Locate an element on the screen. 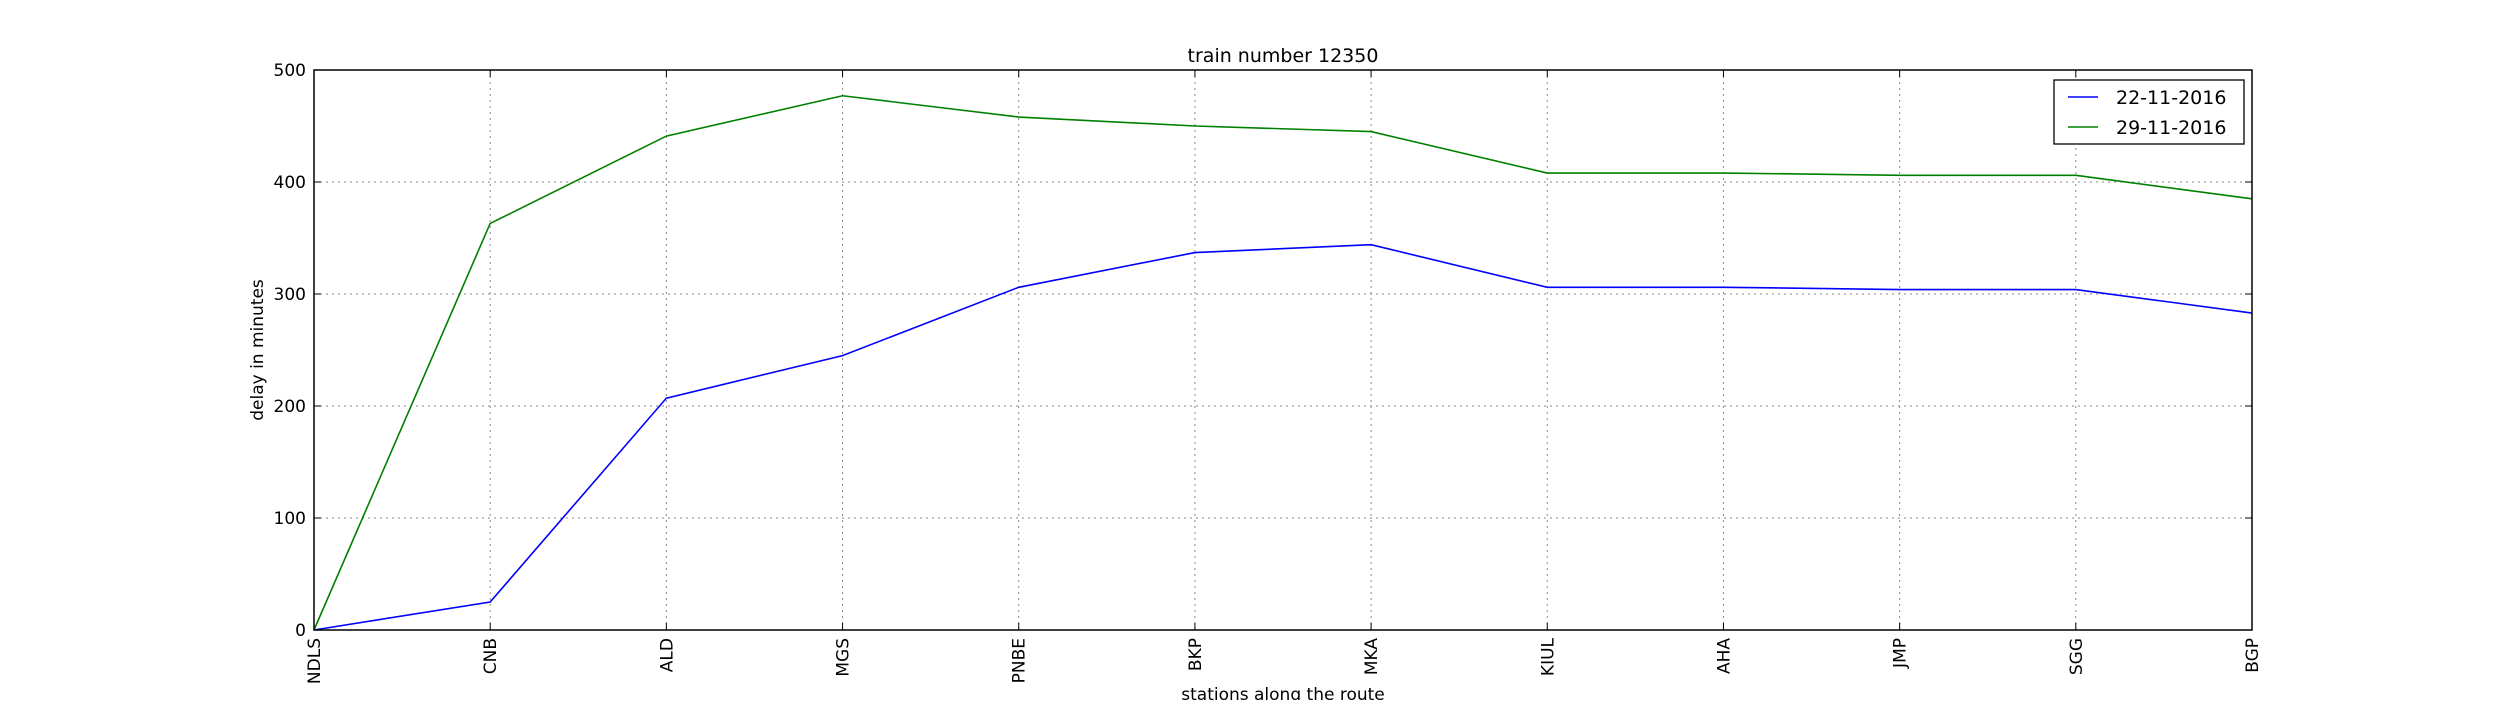 The width and height of the screenshot is (2500, 705). y-tick-label: 300 is located at coordinates (290, 295).